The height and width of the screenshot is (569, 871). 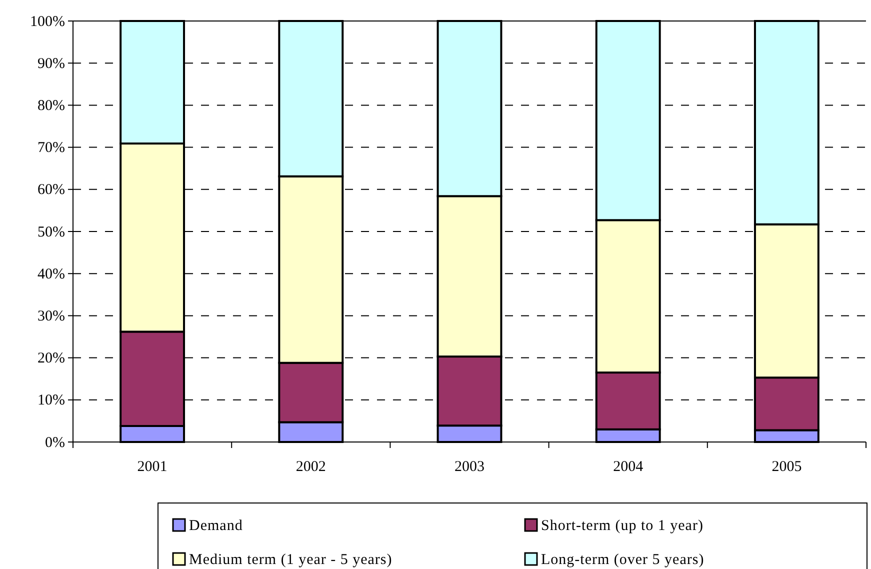 What do you see at coordinates (51, 274) in the screenshot?
I see `y-tick-label: 40%` at bounding box center [51, 274].